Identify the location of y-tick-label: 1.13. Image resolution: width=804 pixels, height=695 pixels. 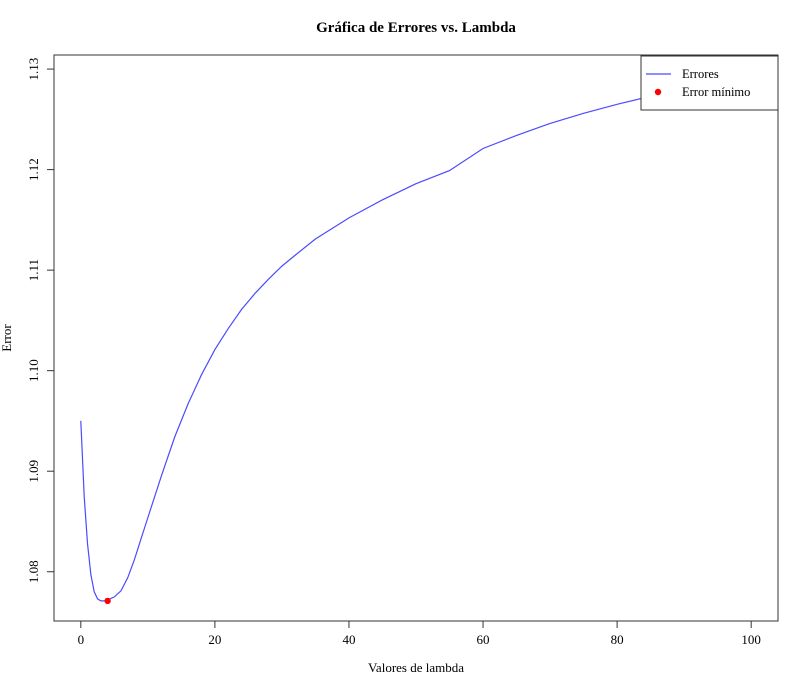
(33, 69).